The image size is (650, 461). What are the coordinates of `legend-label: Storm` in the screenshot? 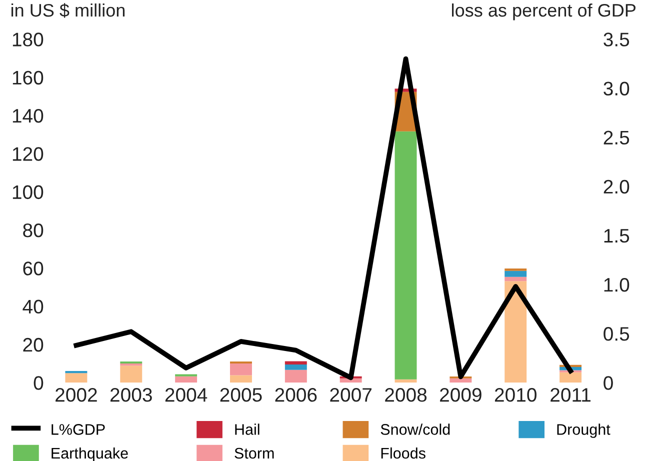 It's located at (254, 453).